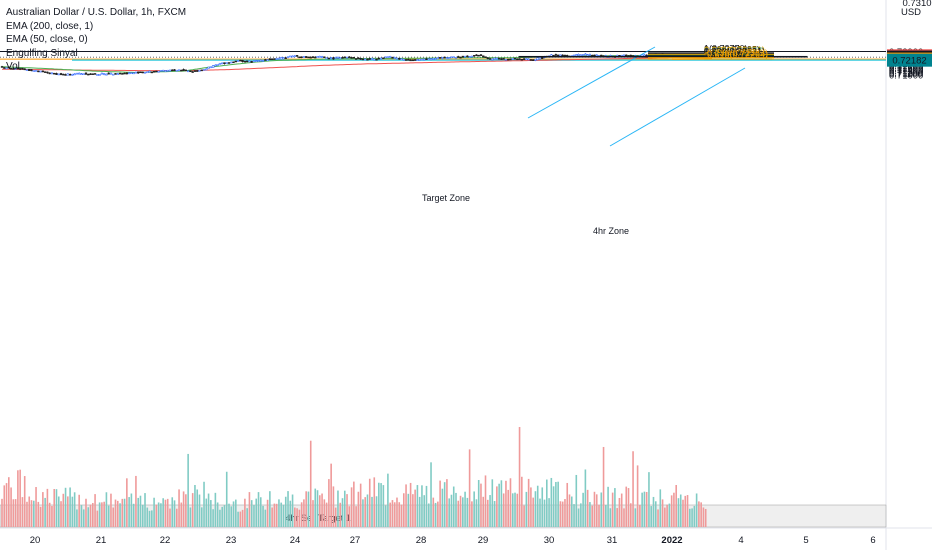  I want to click on x-tick-label: 4, so click(740, 540).